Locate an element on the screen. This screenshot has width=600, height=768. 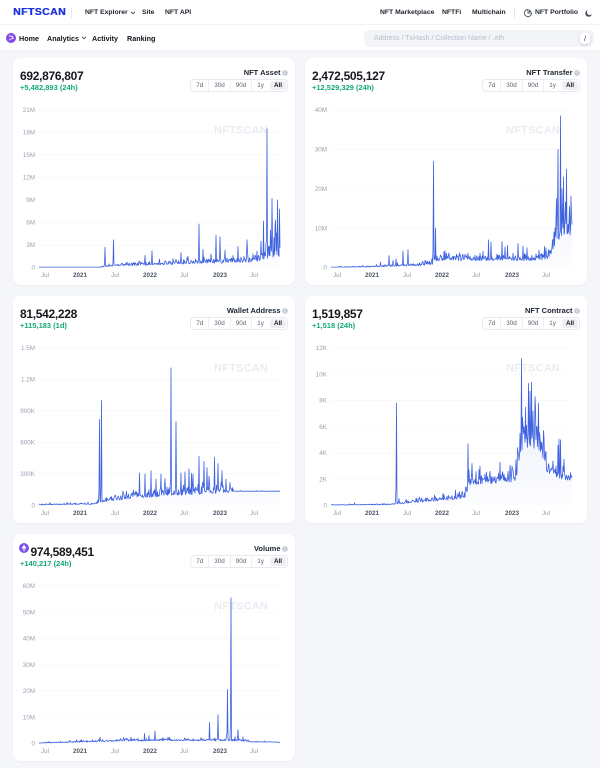
svg-text: 3M is located at coordinates (30, 245).